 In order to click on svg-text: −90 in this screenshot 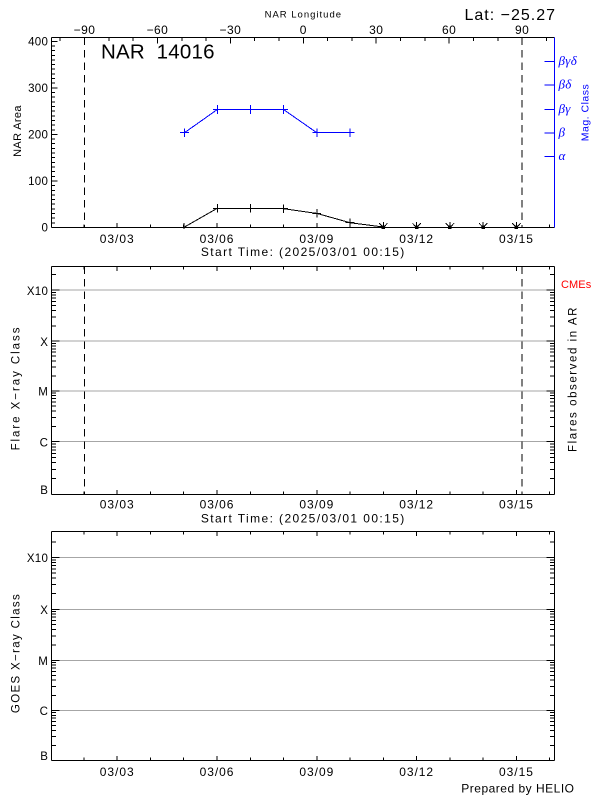, I will do `click(85, 30)`.